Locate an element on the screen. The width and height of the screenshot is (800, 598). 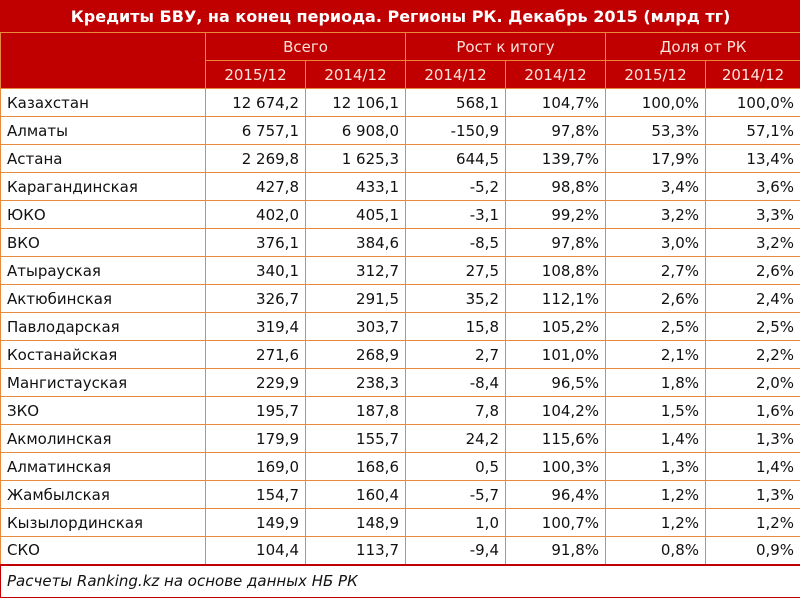
value-cell: 1,5% is located at coordinates (656, 411).